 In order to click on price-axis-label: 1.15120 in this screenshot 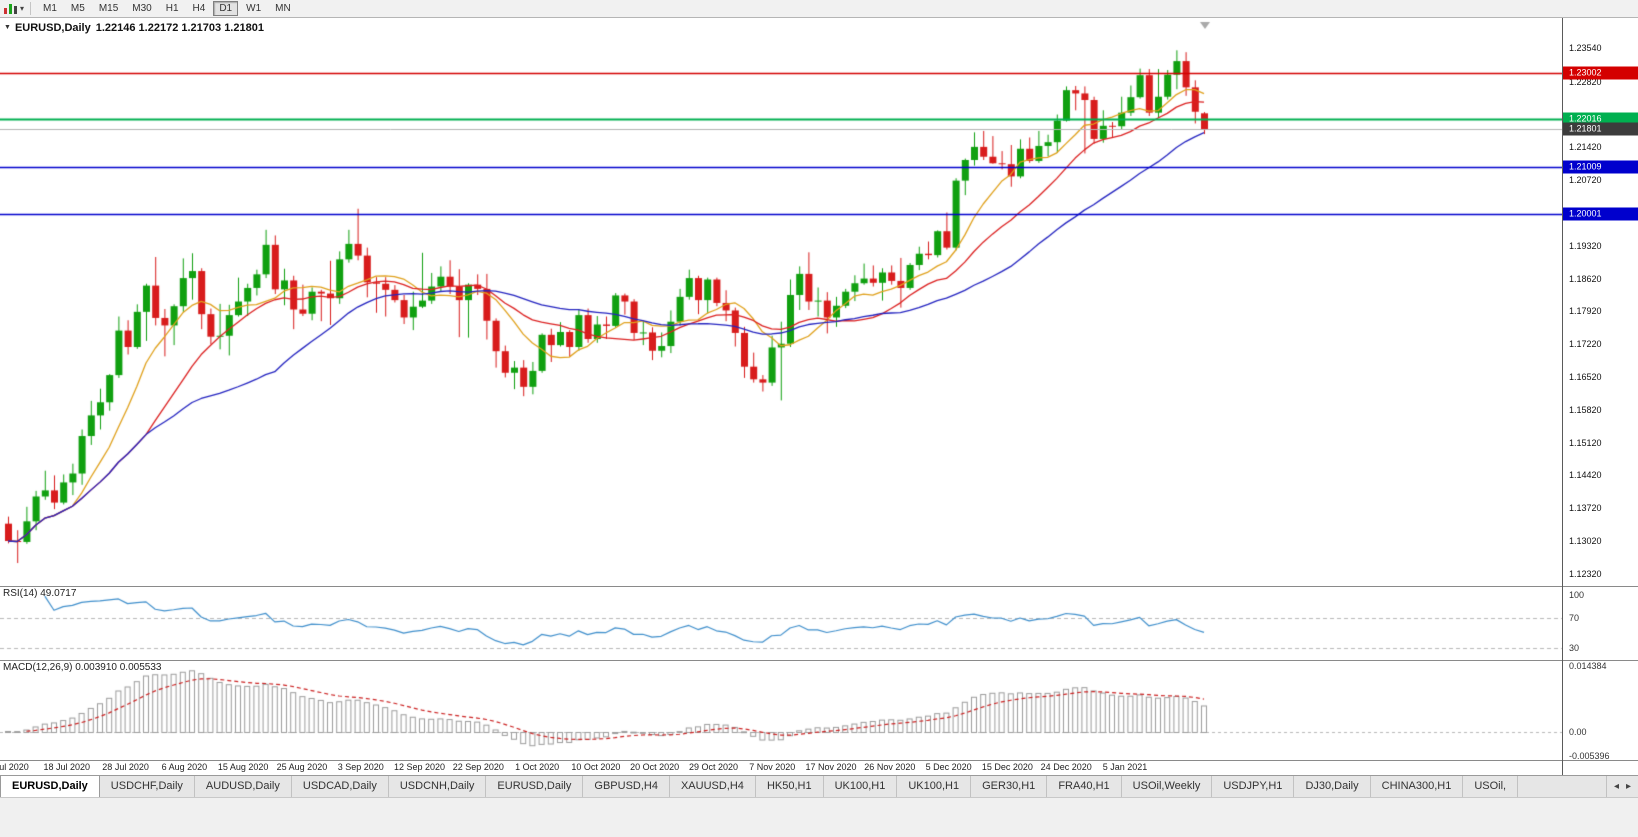, I will do `click(1585, 442)`.